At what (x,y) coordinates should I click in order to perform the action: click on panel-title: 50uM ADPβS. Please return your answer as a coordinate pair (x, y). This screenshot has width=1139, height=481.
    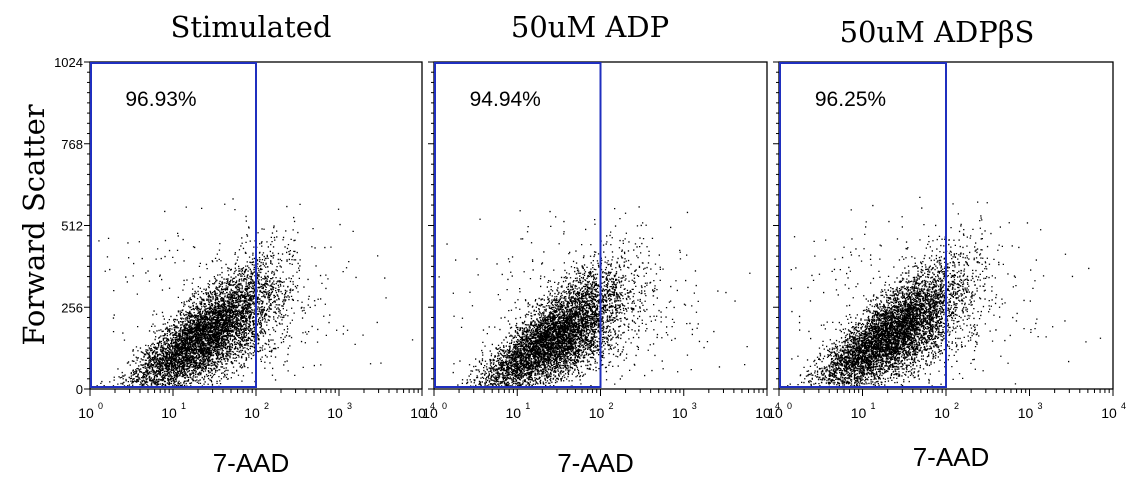
    Looking at the image, I should click on (937, 32).